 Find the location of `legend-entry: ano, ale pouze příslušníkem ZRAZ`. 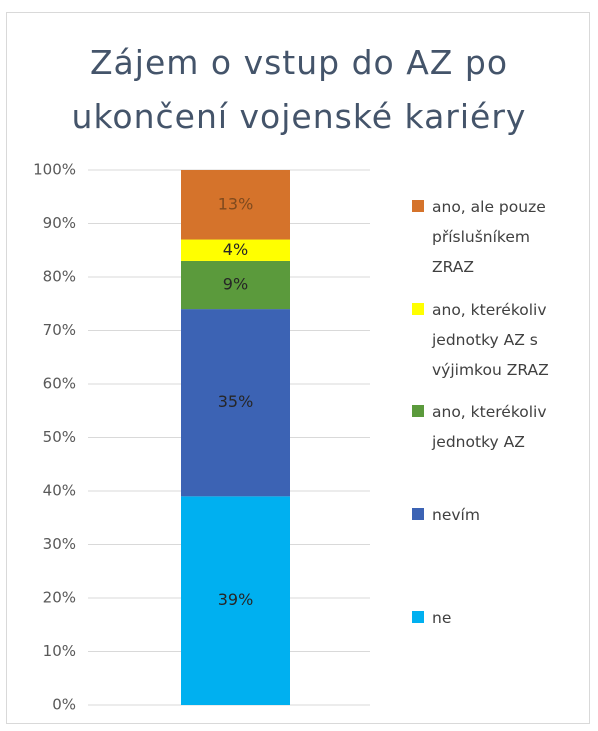

legend-entry: ano, ale pouze příslušníkem ZRAZ is located at coordinates (492, 237).